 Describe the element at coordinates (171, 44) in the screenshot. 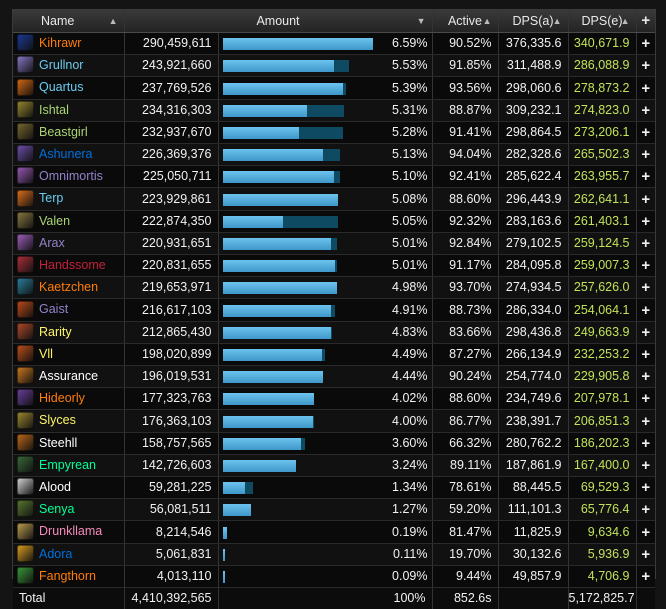

I see `damage-amount: 290,459,611` at that location.